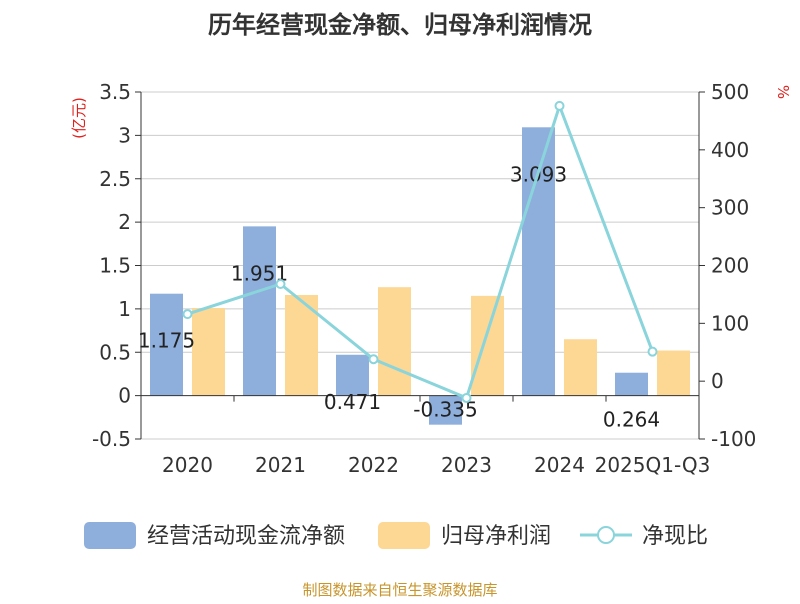 Image resolution: width=800 pixels, height=604 pixels. What do you see at coordinates (559, 465) in the screenshot?
I see `category-label: 2024` at bounding box center [559, 465].